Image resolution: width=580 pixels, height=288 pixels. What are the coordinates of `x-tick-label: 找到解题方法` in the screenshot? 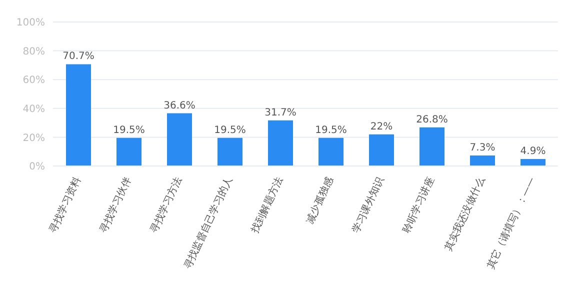 It's located at (267, 205).